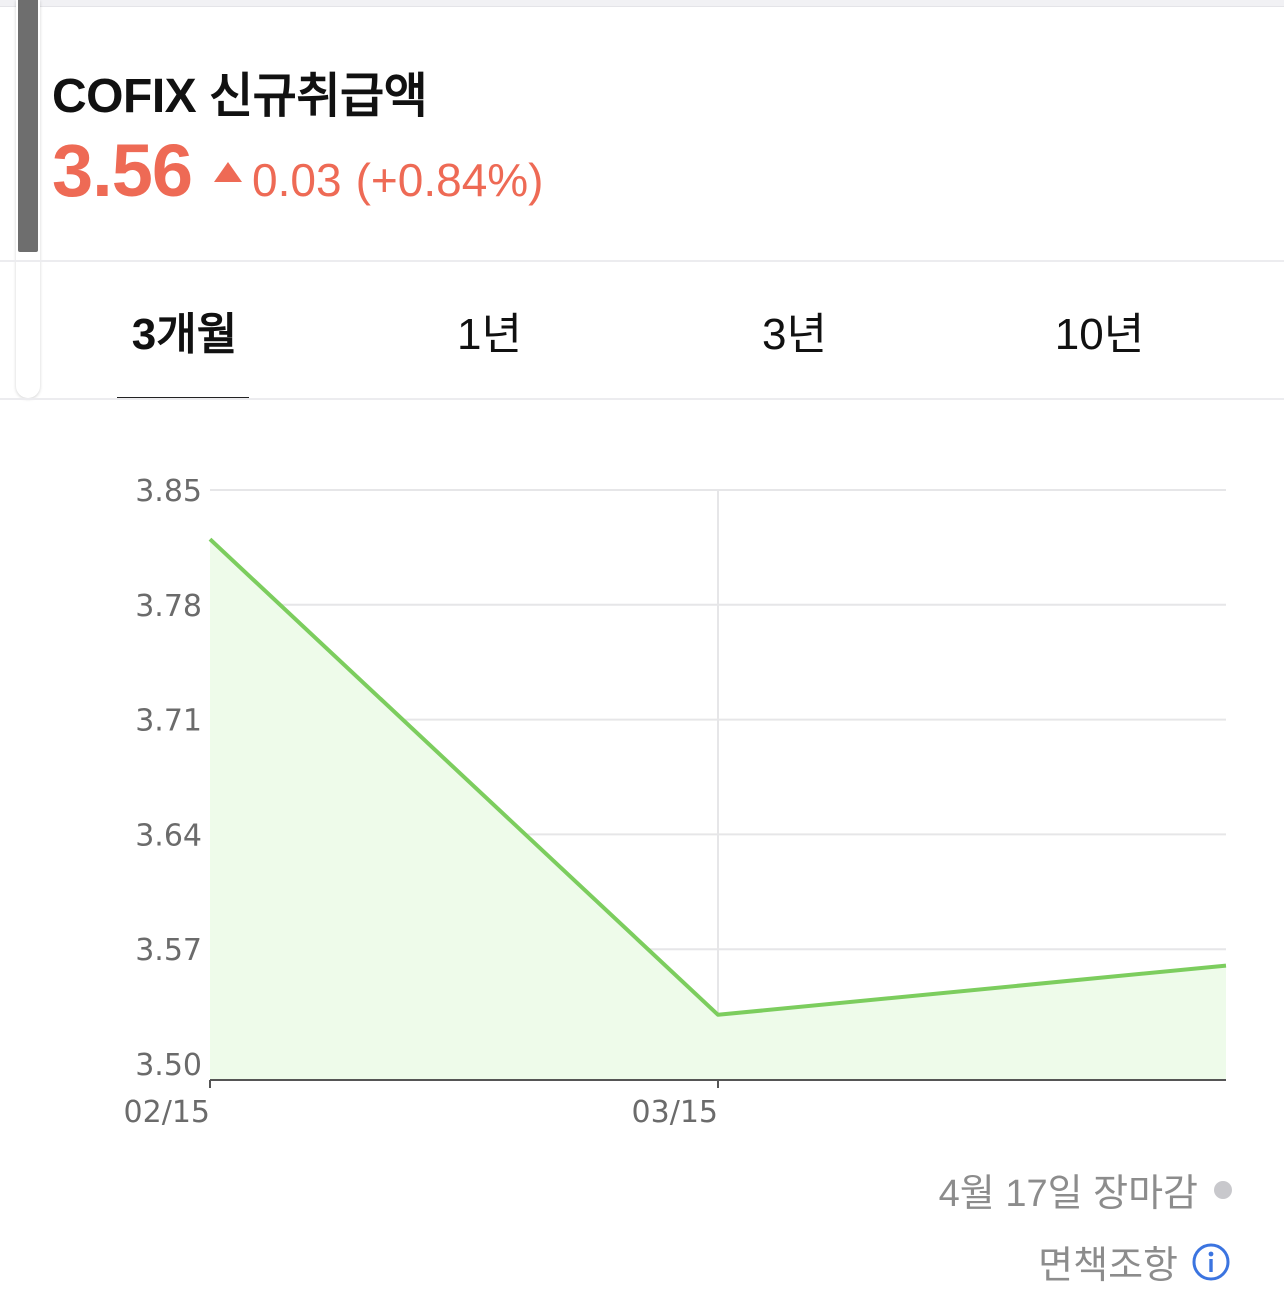 The image size is (1284, 1307). Describe the element at coordinates (228, 172) in the screenshot. I see `triangle-up-icon` at that location.